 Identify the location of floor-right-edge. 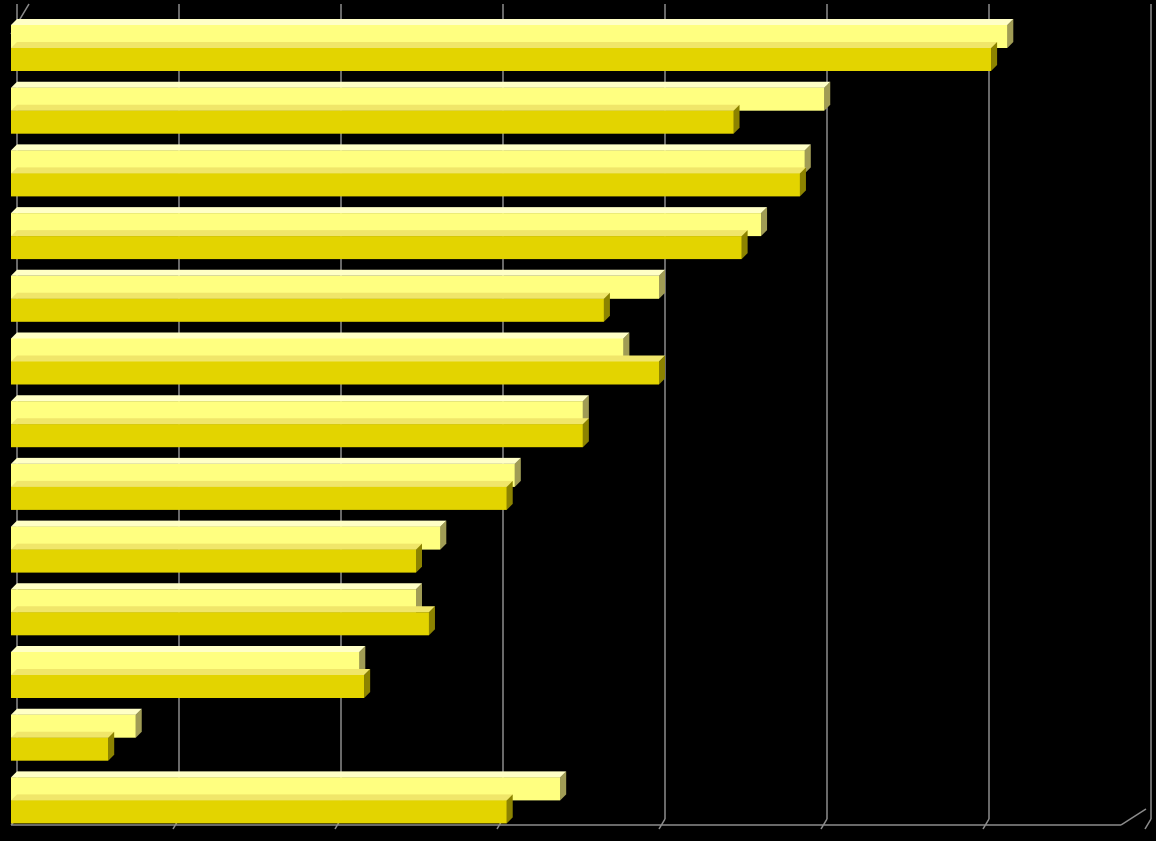
(1133, 817).